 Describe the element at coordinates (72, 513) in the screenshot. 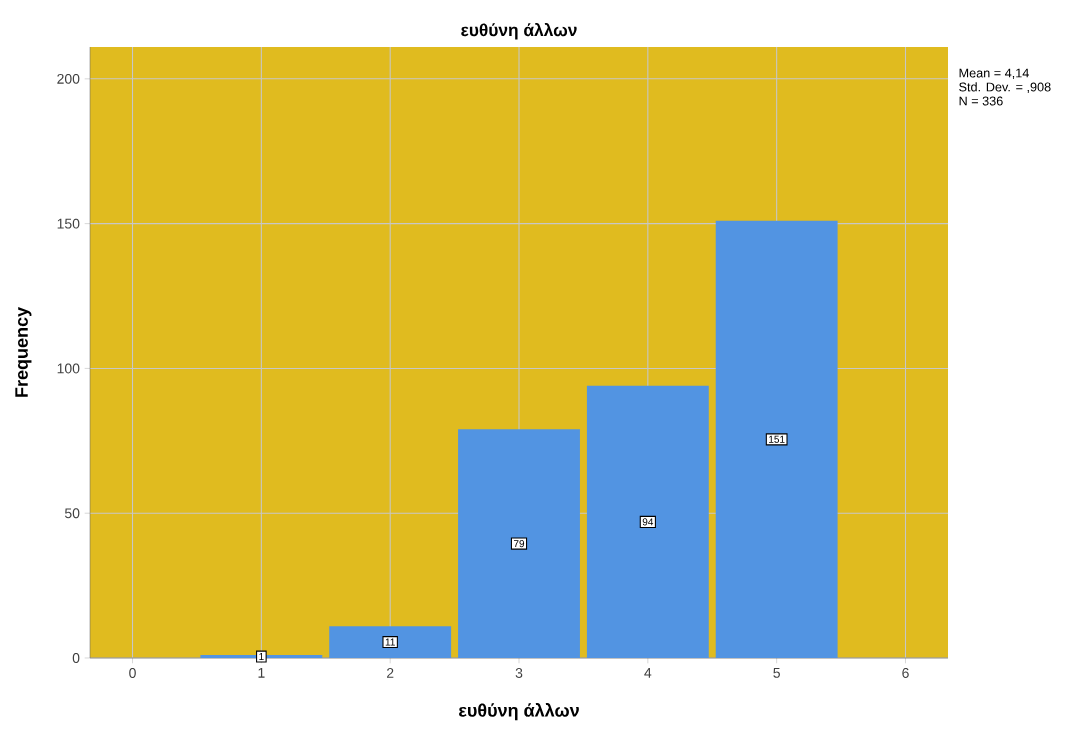

I see `y-tick-label: 50` at that location.